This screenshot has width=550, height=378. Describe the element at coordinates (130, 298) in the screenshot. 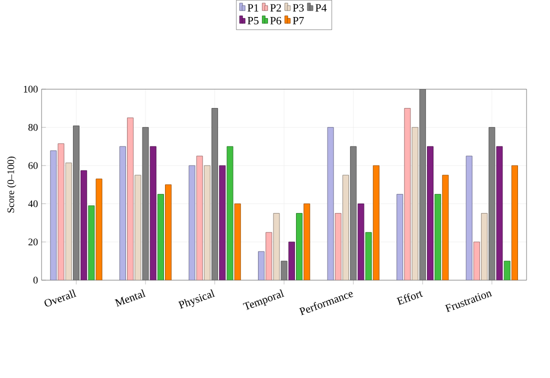

I see `x-tick-label: Mental` at that location.